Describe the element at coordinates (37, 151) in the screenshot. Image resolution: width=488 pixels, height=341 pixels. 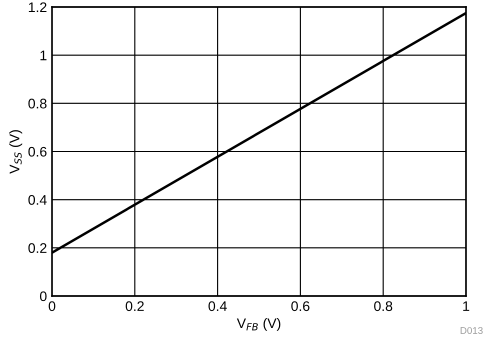
I see `y-tick-label: 0.6` at that location.